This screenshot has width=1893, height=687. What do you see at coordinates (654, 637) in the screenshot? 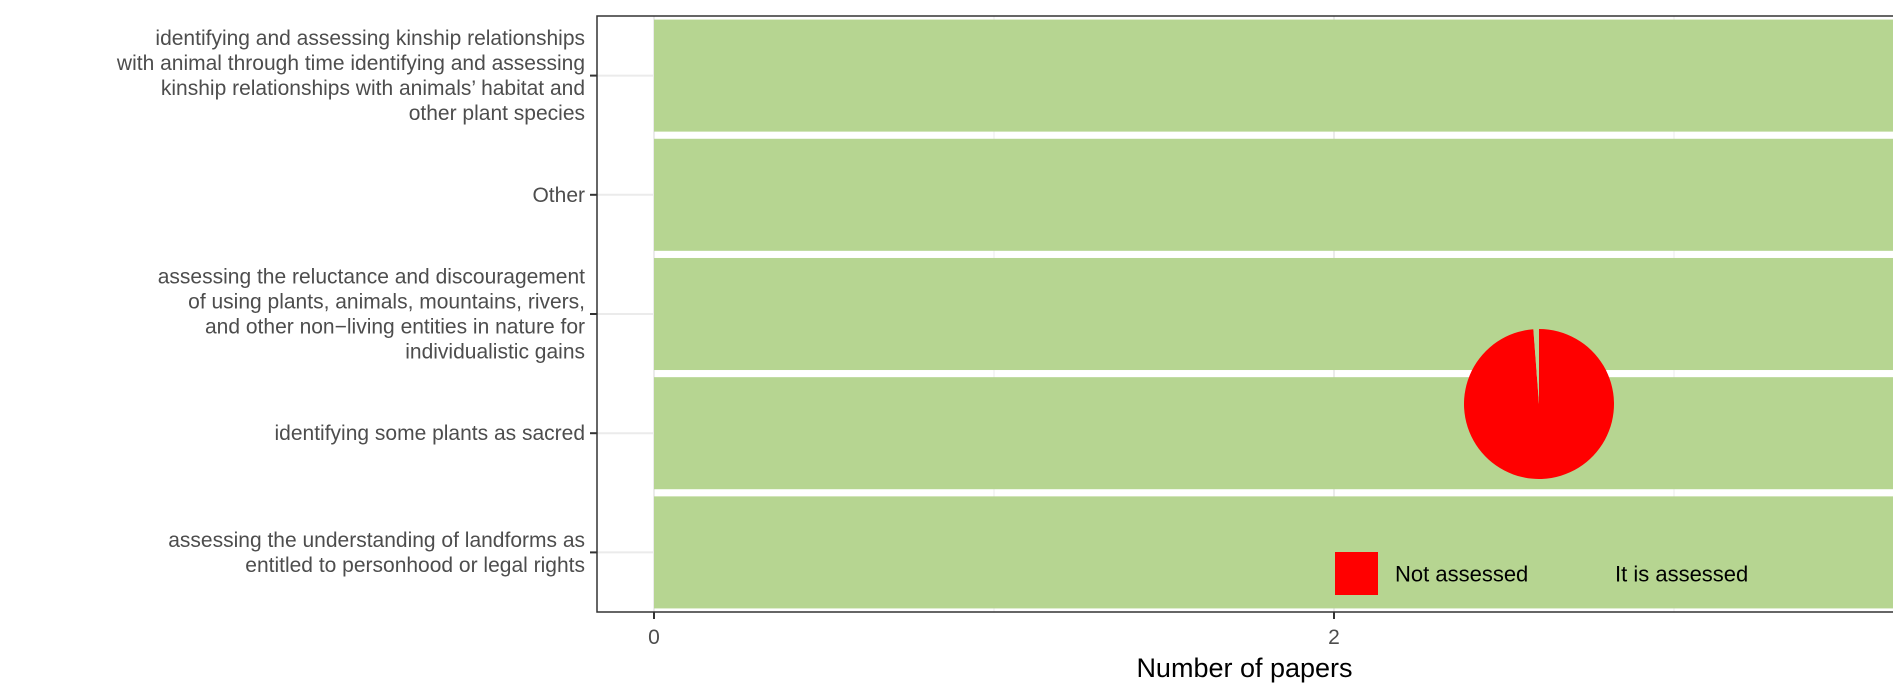
I see `x-tick-label: 0` at bounding box center [654, 637].